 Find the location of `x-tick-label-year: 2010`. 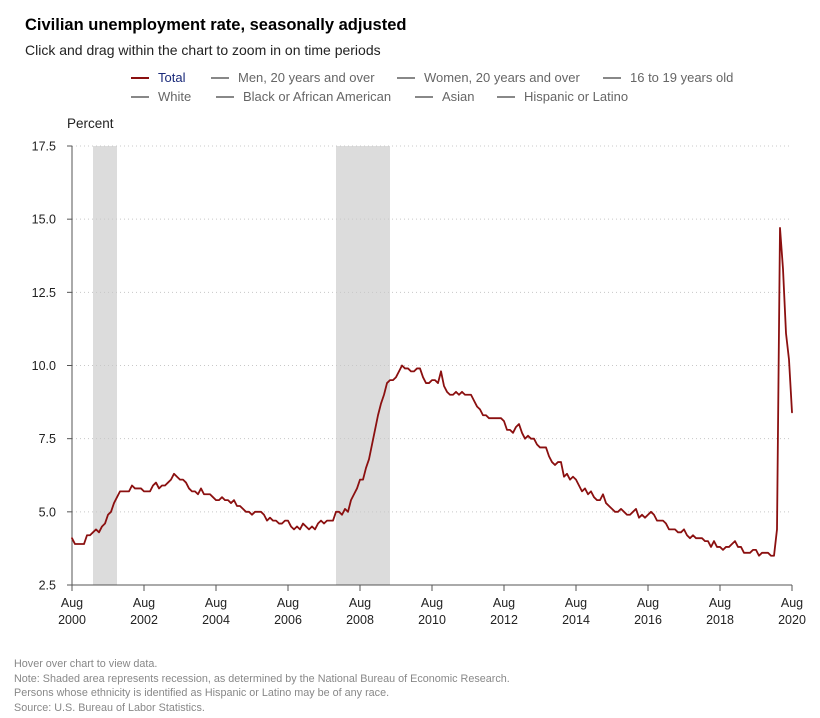

x-tick-label-year: 2010 is located at coordinates (432, 620).